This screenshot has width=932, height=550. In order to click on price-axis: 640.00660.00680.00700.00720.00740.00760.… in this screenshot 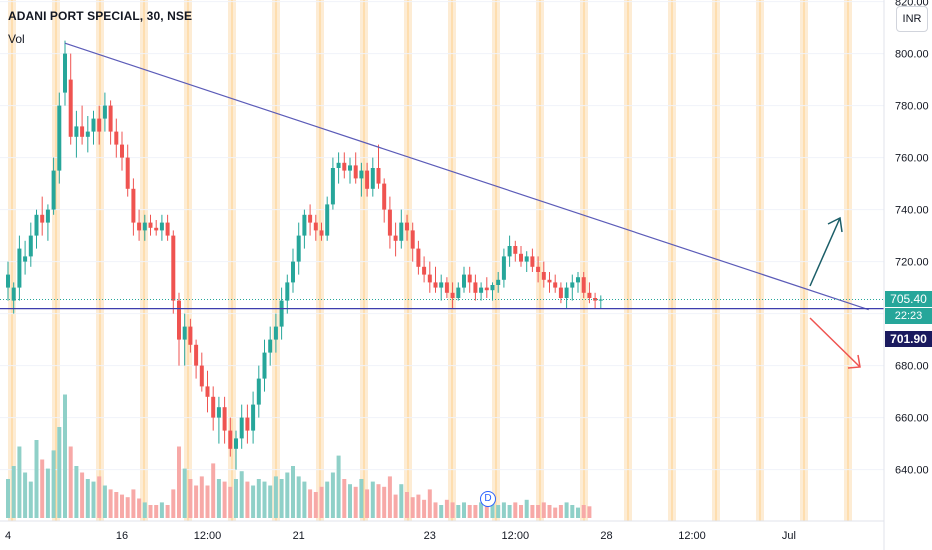, I will do `click(912, 238)`.